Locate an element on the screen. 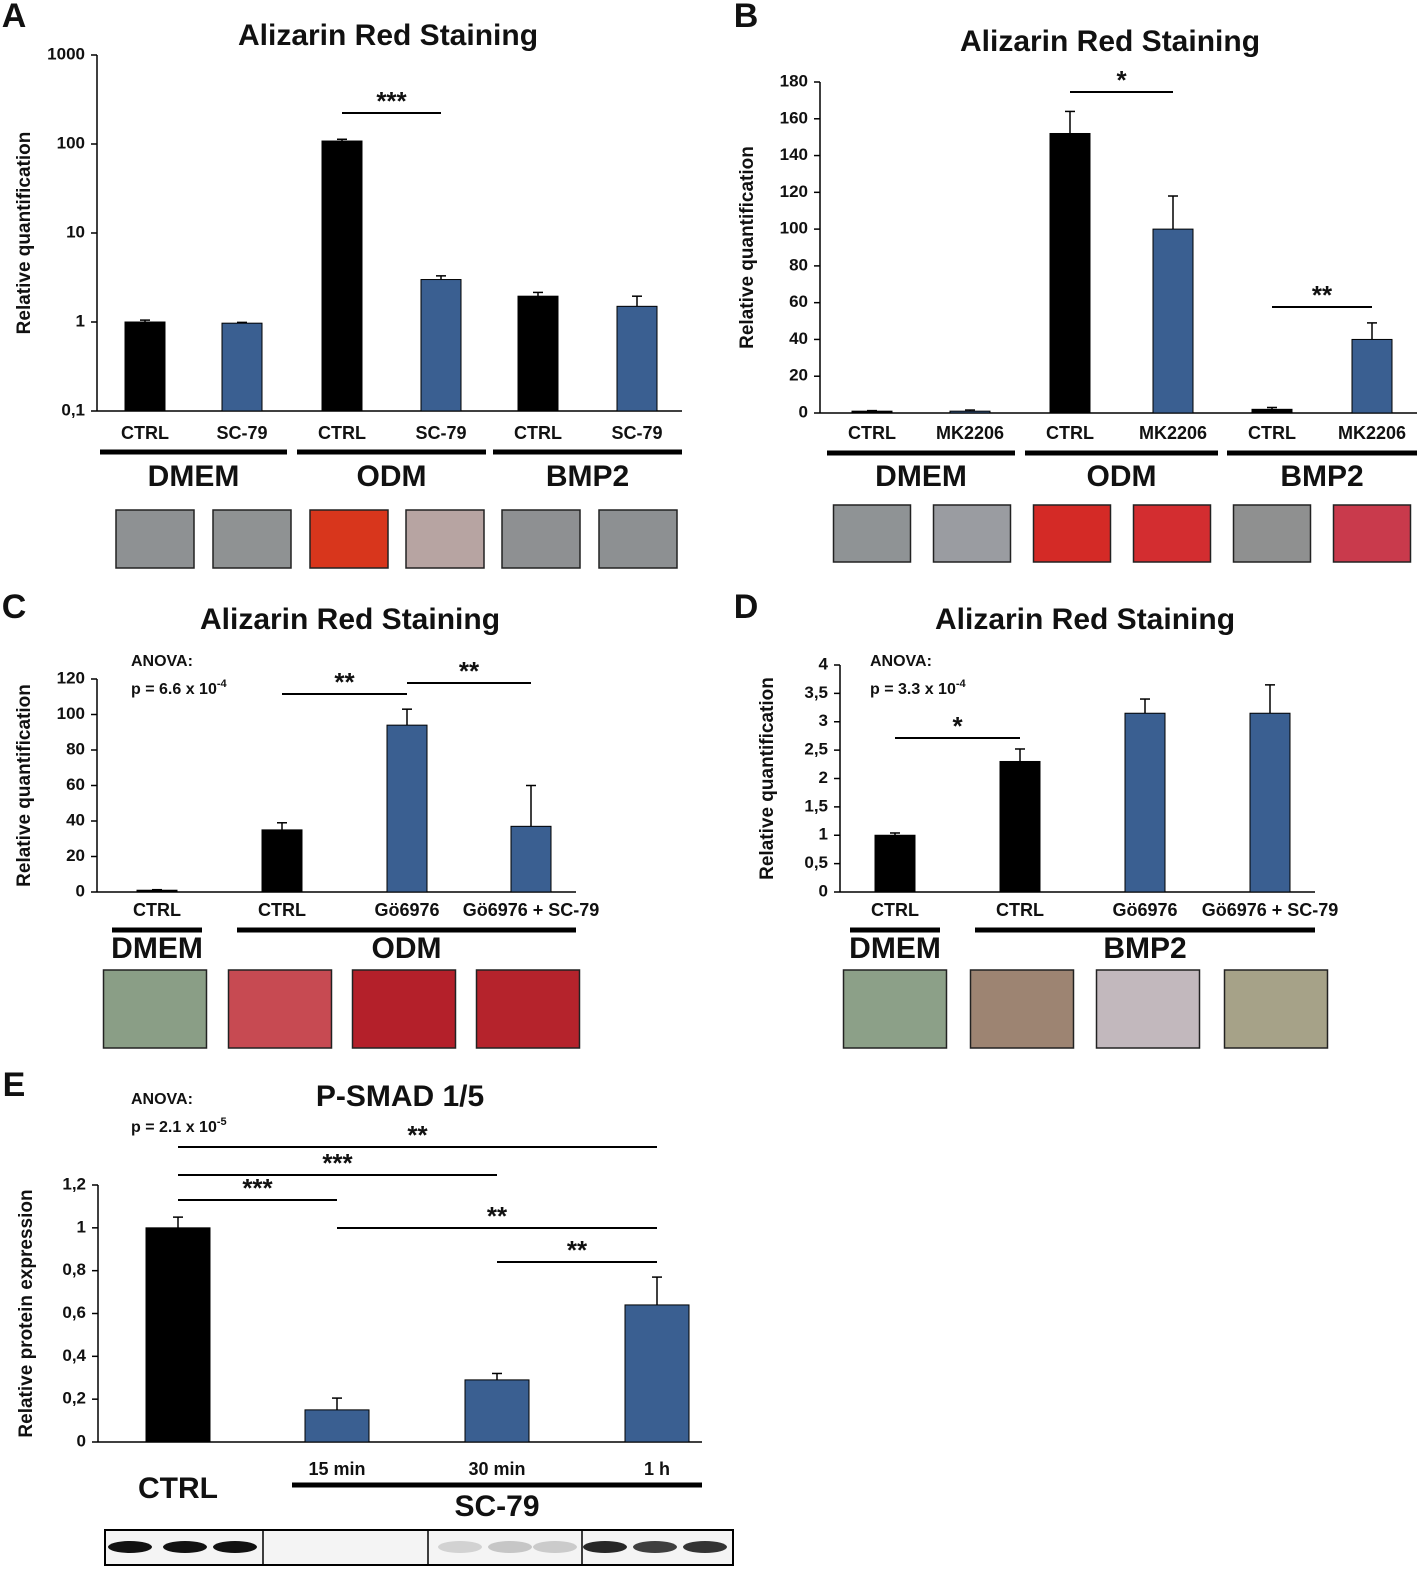  x-tick-label: SC-79 is located at coordinates (636, 433).